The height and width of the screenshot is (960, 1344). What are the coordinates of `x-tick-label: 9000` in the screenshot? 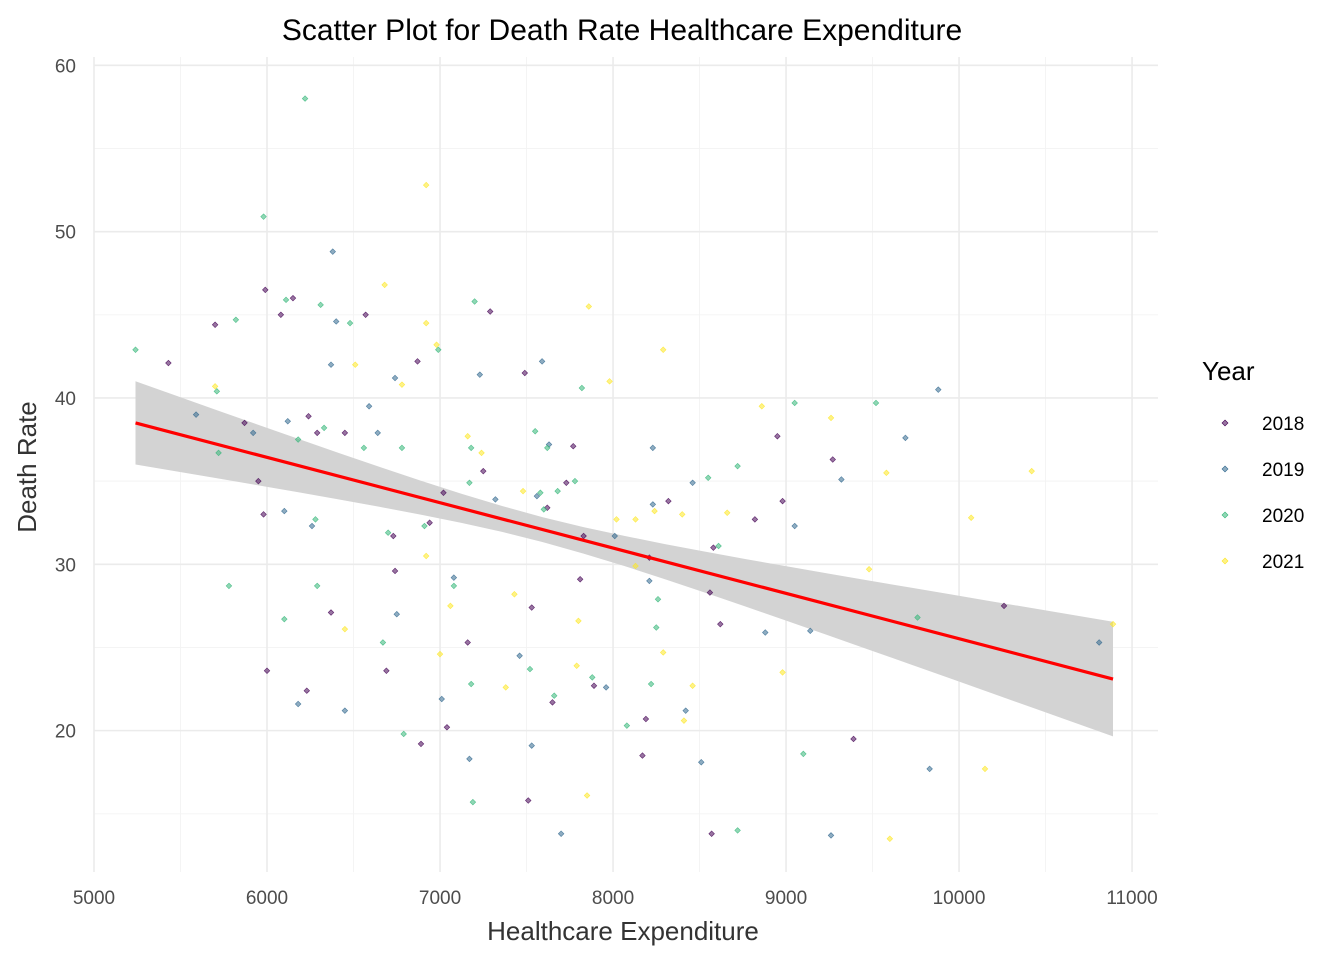 It's located at (786, 898).